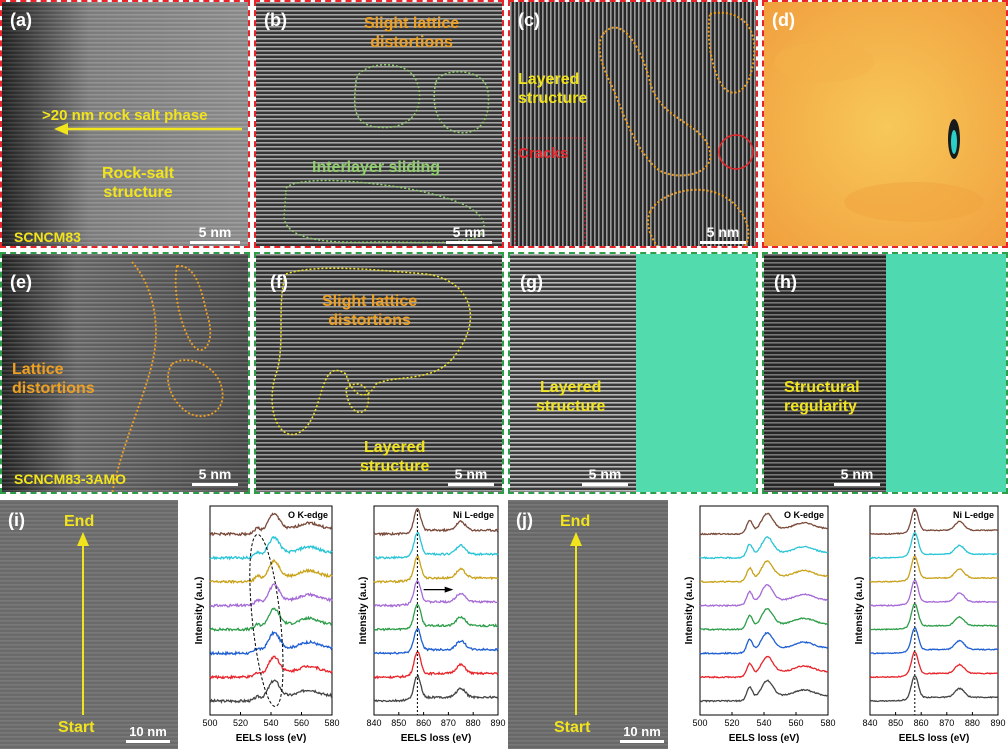 This screenshot has width=1008, height=749. Describe the element at coordinates (448, 723) in the screenshot. I see `x-tick-label: 870` at that location.